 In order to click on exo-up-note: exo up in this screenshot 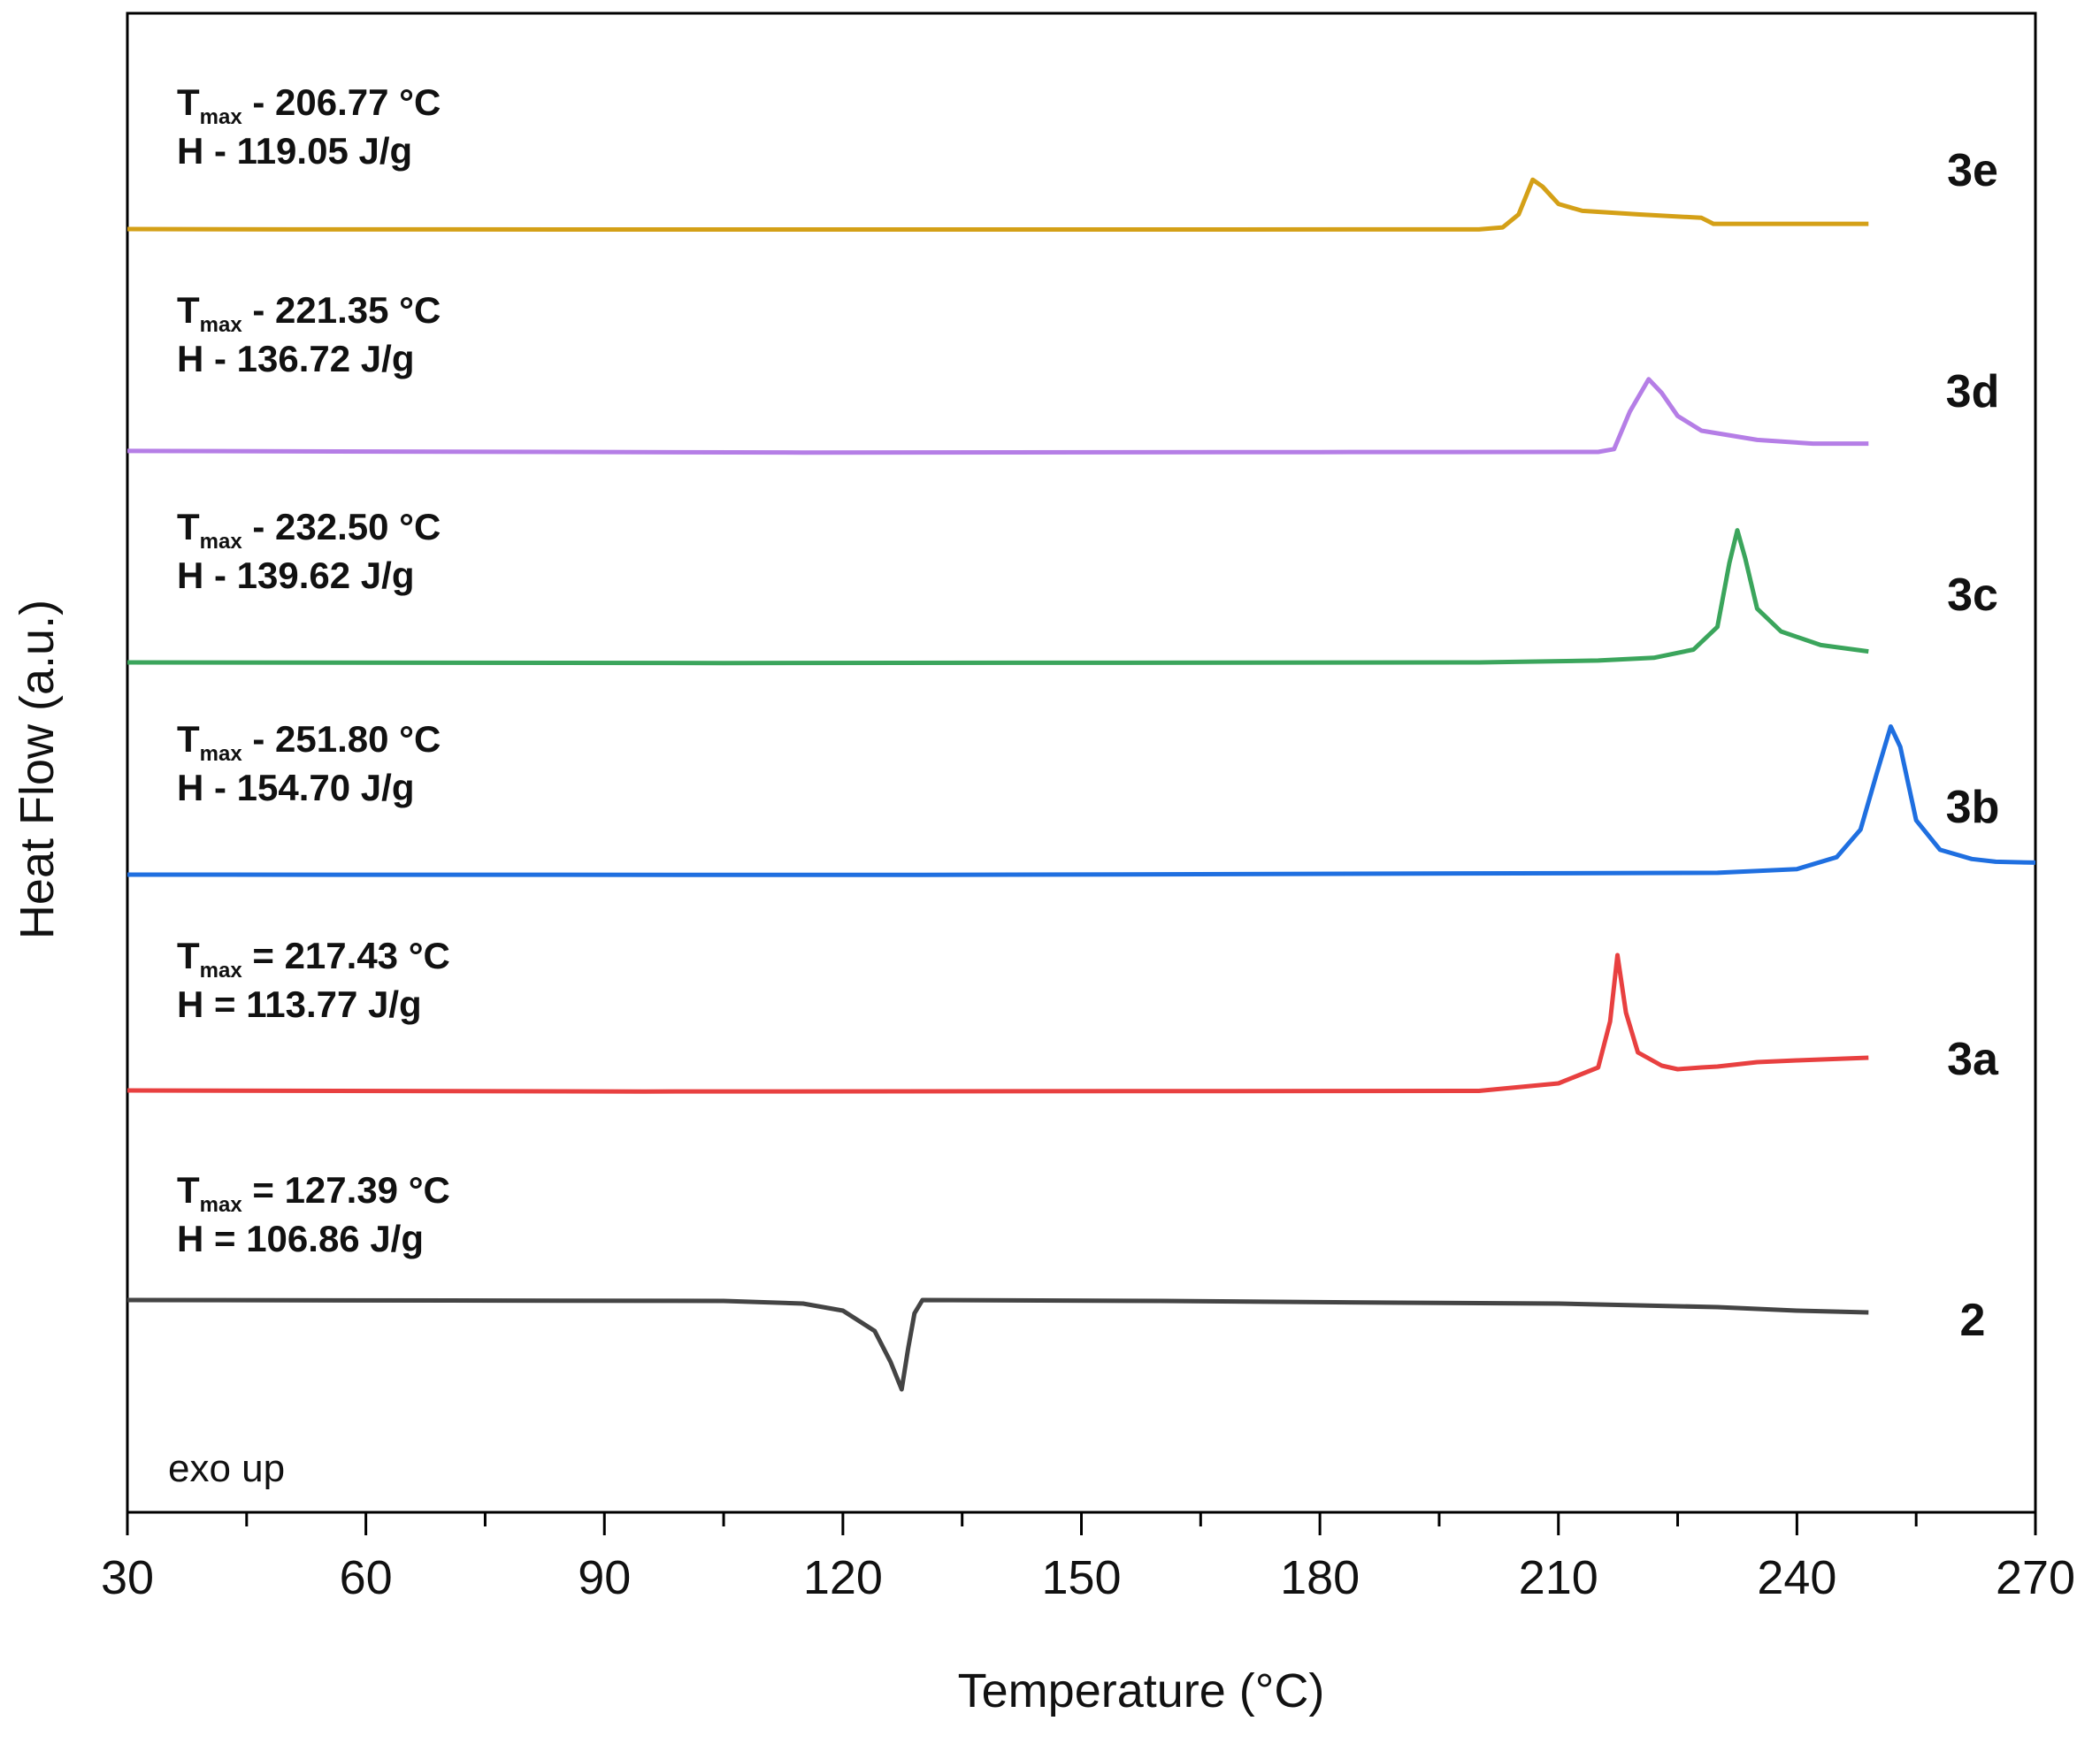, I will do `click(226, 1468)`.